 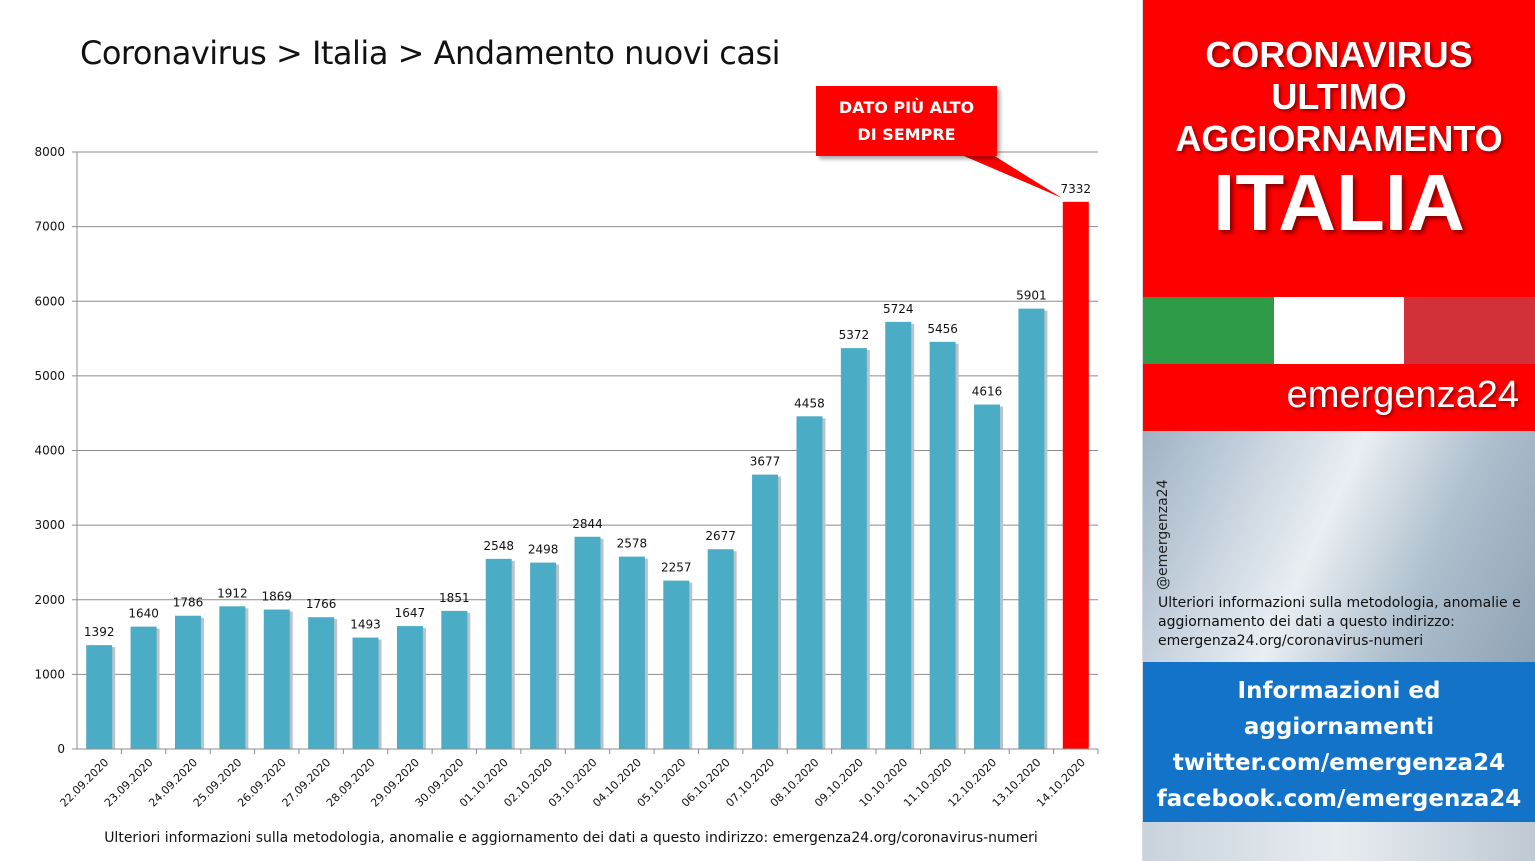 I want to click on brand-bar: emergenza24, so click(x=1339, y=397).